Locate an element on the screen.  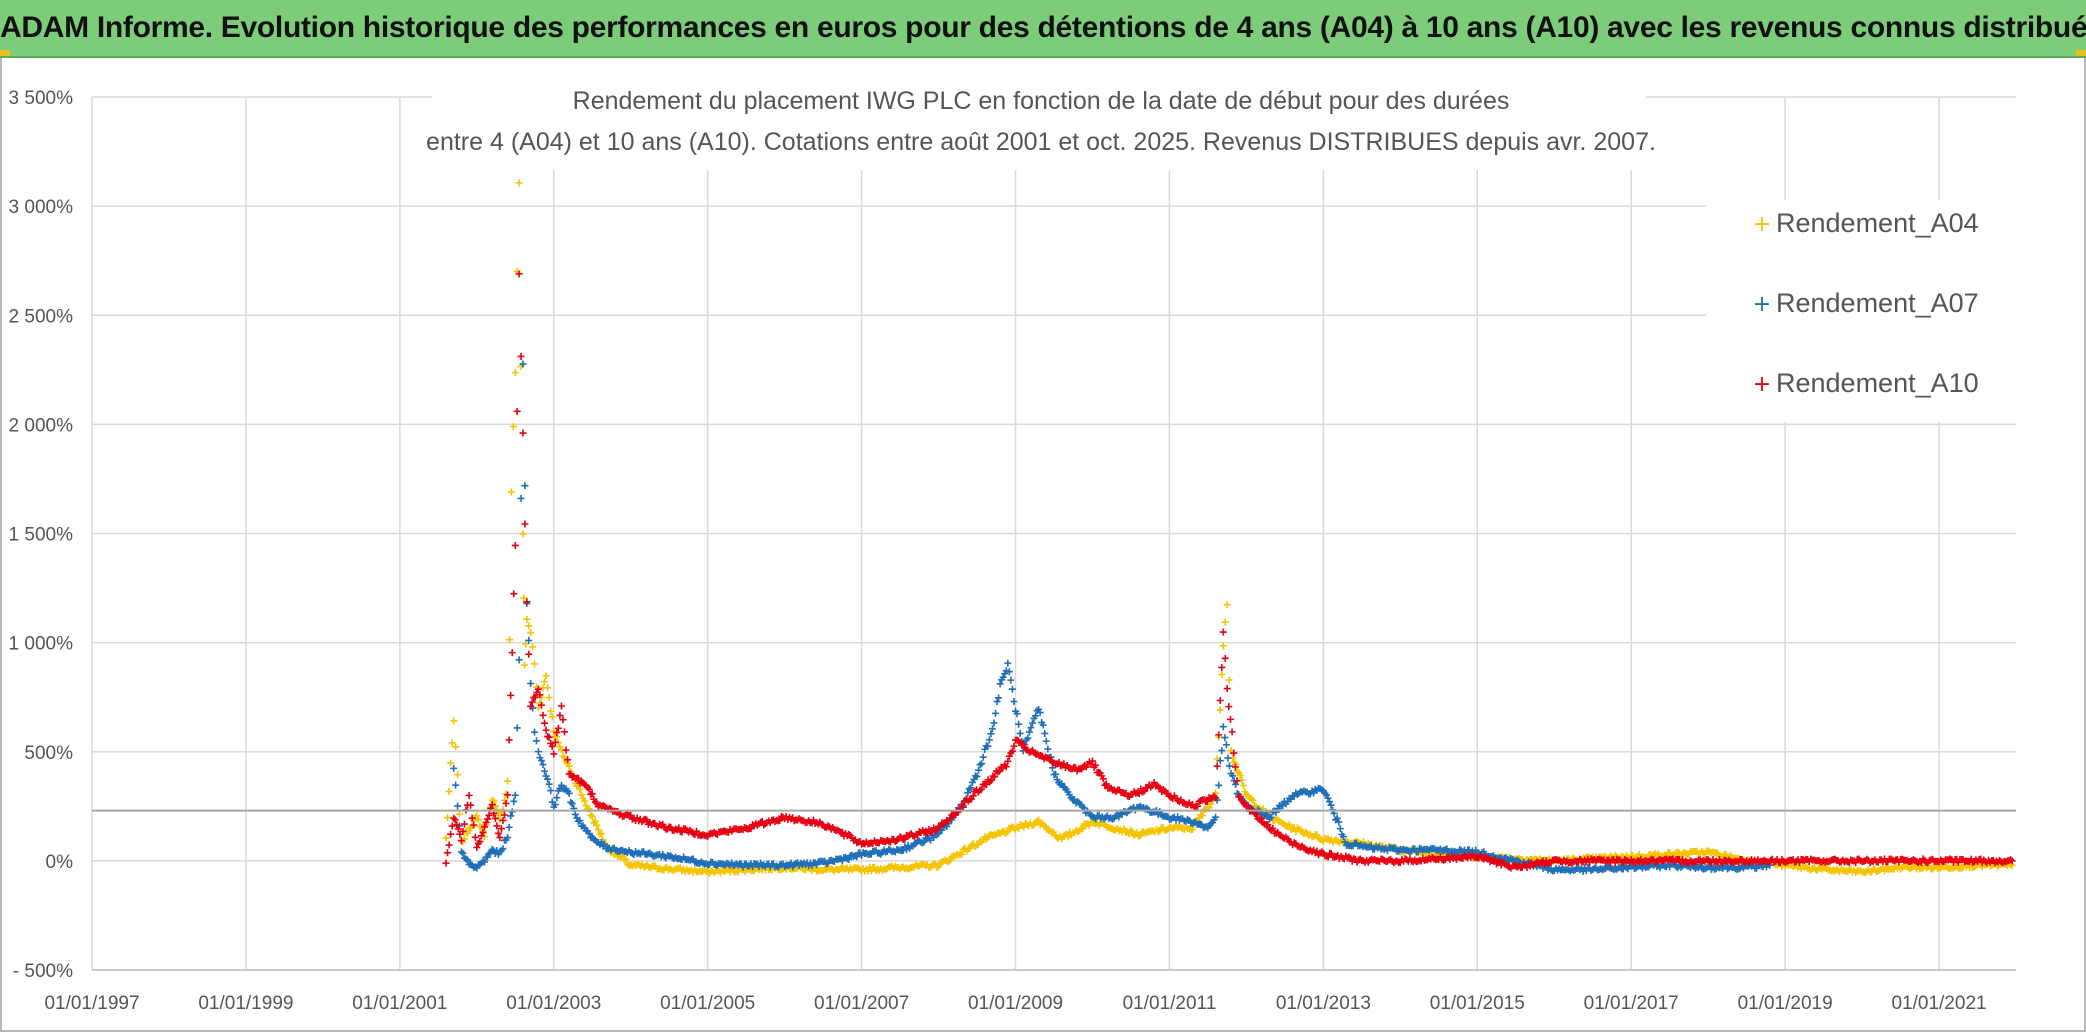
y-tick-label: 0% is located at coordinates (60, 862).